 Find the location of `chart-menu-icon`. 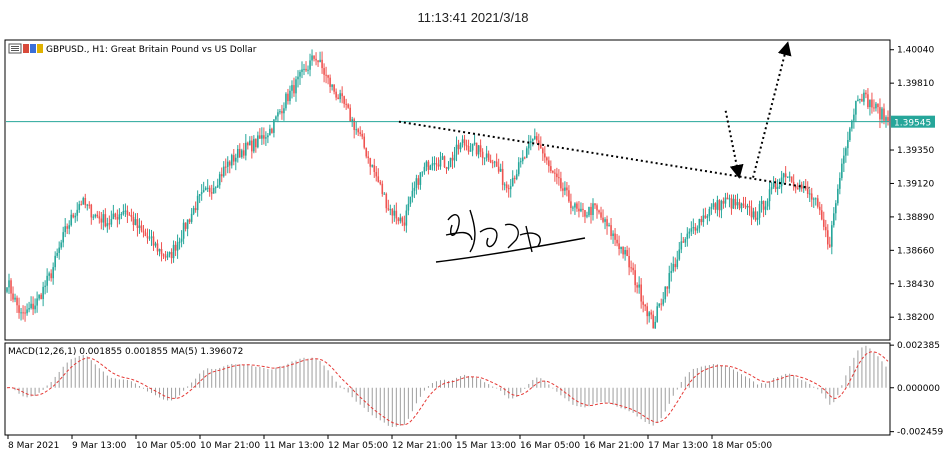

chart-menu-icon is located at coordinates (25, 48).